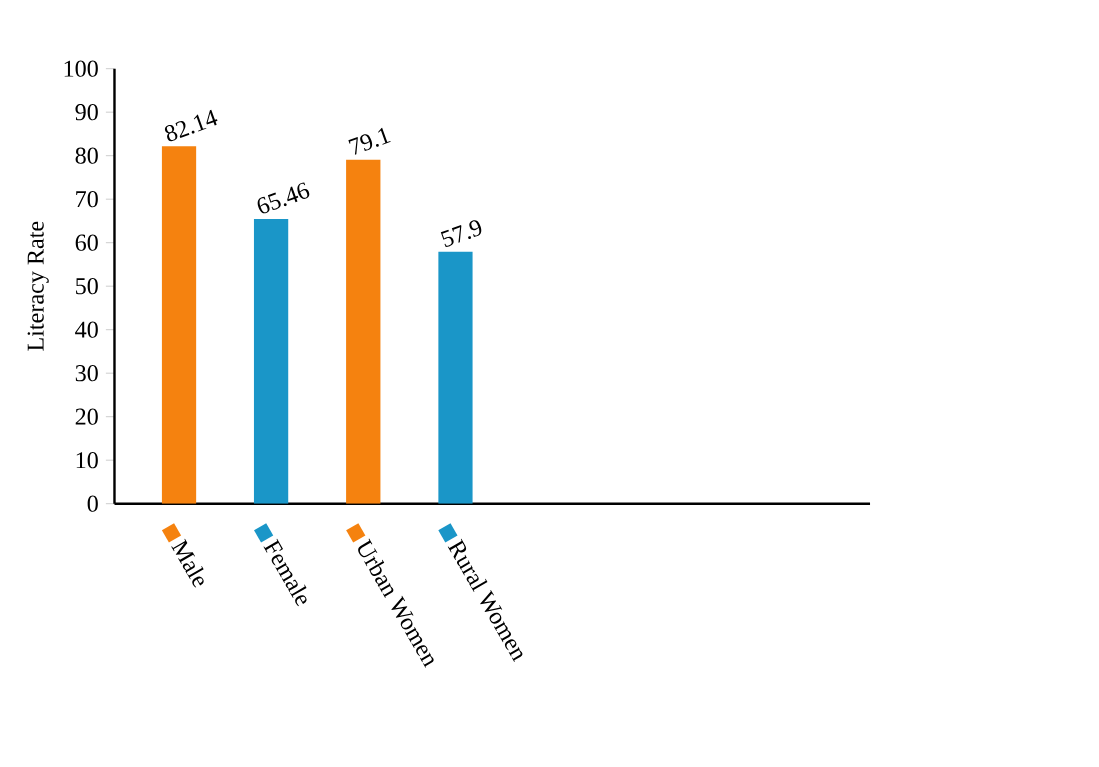 This screenshot has width=1099, height=767. Describe the element at coordinates (283, 198) in the screenshot. I see `data-label: 65.46` at that location.